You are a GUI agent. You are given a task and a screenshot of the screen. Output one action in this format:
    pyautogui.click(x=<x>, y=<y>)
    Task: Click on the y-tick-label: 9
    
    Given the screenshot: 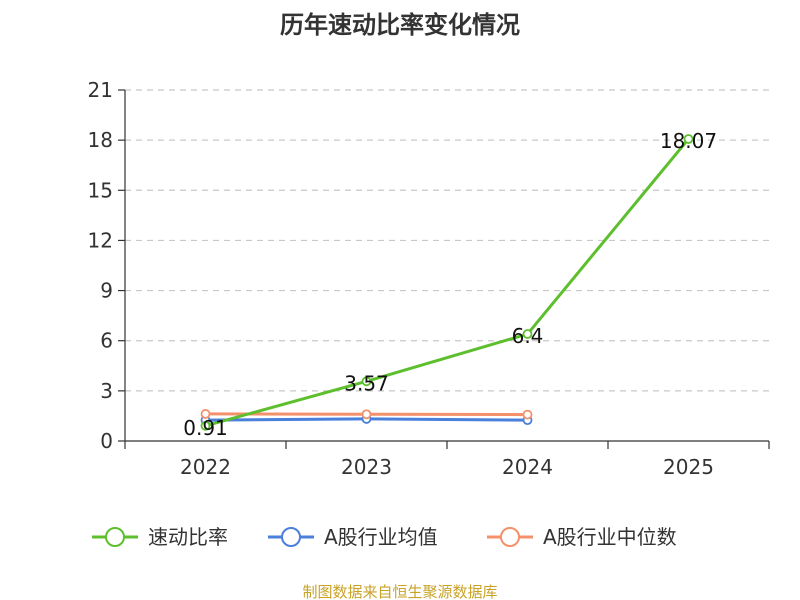 What is the action you would take?
    pyautogui.click(x=106, y=291)
    